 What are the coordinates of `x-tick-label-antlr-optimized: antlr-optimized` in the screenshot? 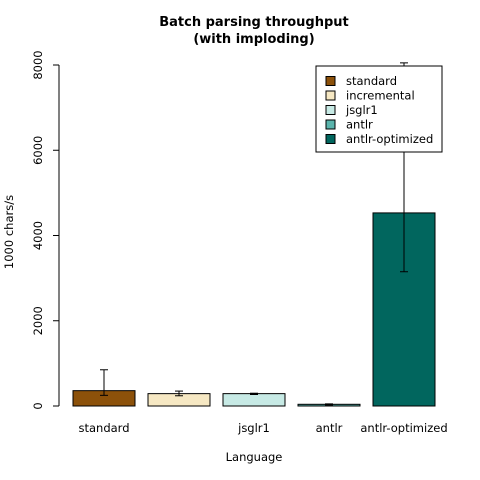 It's located at (403, 428).